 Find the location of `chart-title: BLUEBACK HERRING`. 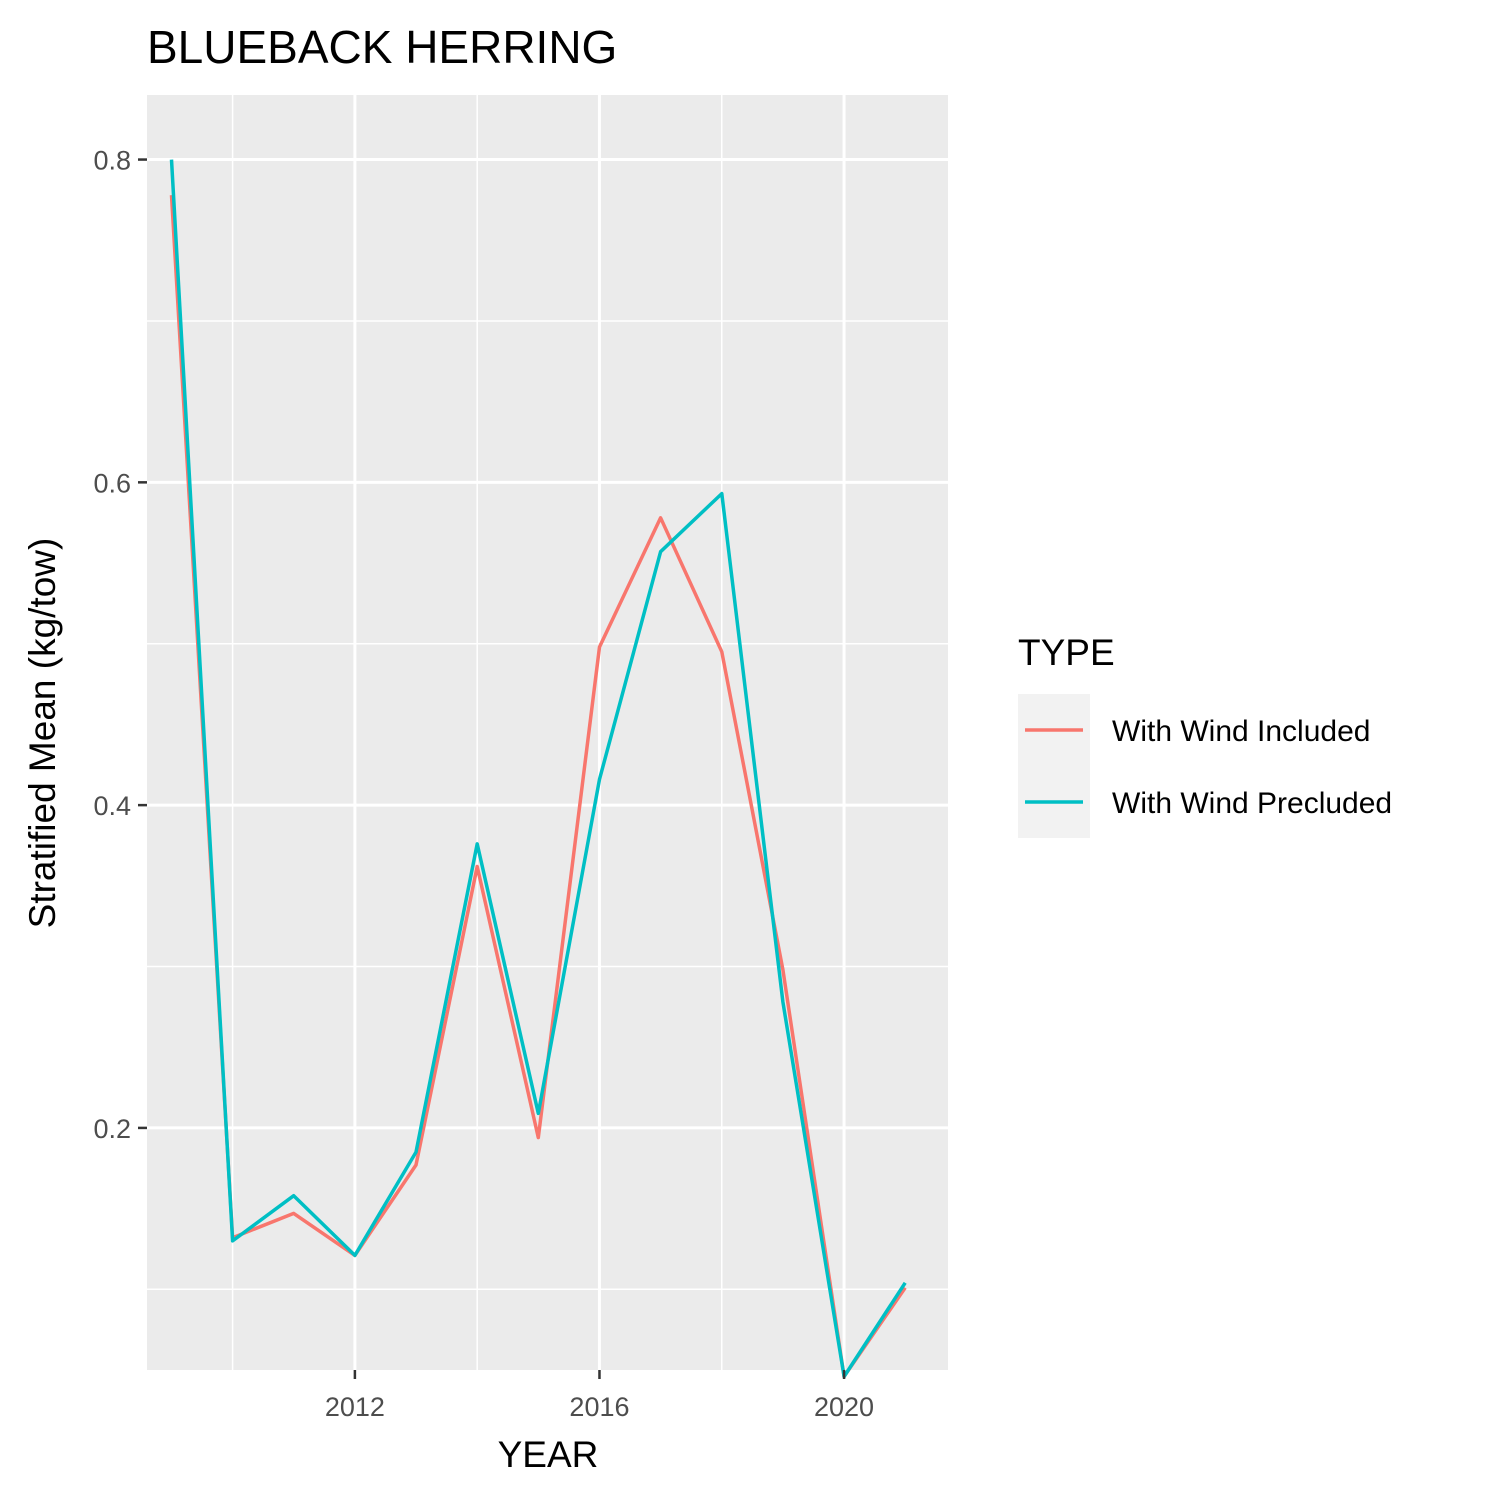

chart-title: BLUEBACK HERRING is located at coordinates (382, 47).